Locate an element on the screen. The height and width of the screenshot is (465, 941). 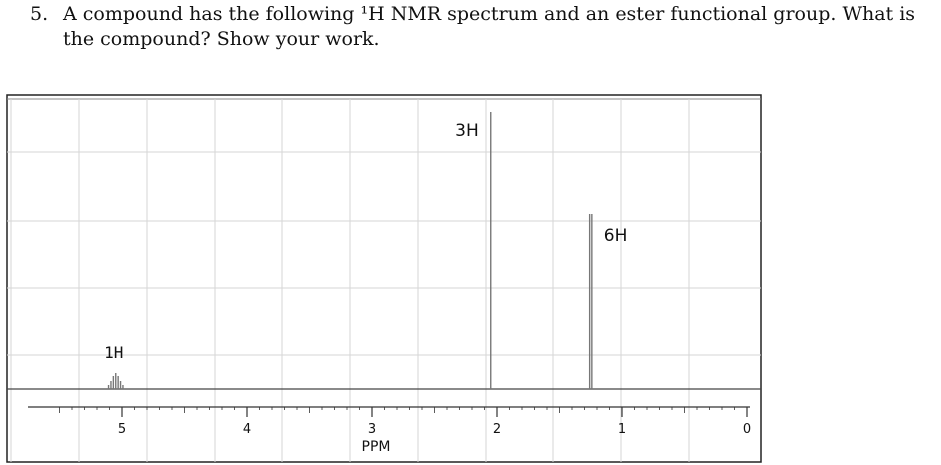
tick-label-0: 0 is located at coordinates (747, 429).